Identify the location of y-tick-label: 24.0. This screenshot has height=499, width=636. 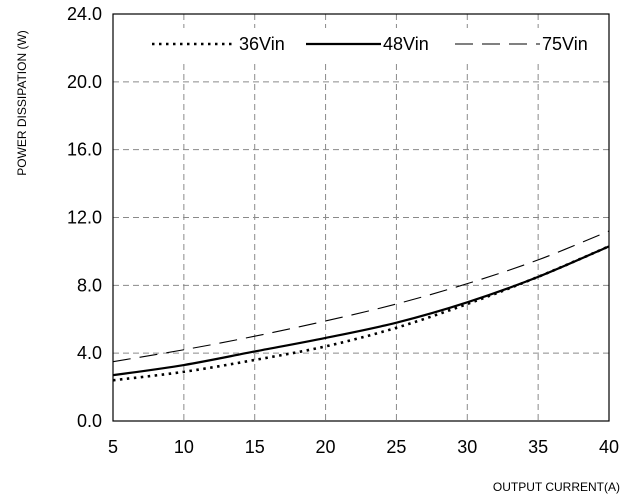
(84, 14).